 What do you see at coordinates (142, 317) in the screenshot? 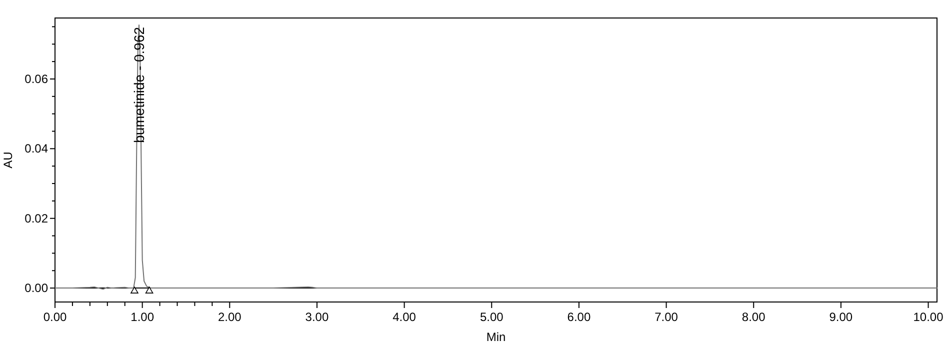
I see `x-tick-label: 1.00` at bounding box center [142, 317].